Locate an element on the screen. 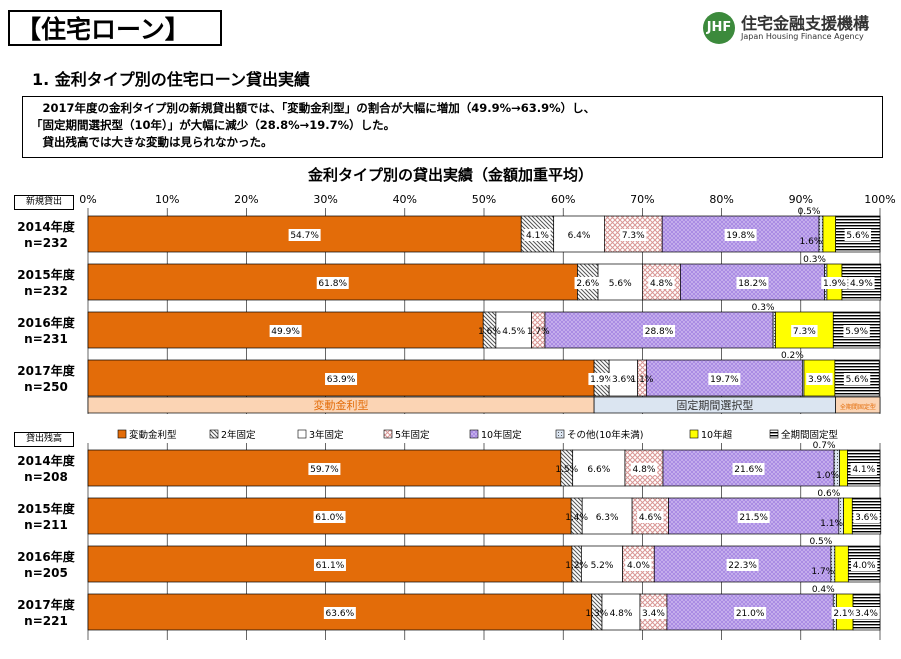 The image size is (901, 659). data-label: 1.3% is located at coordinates (596, 614).